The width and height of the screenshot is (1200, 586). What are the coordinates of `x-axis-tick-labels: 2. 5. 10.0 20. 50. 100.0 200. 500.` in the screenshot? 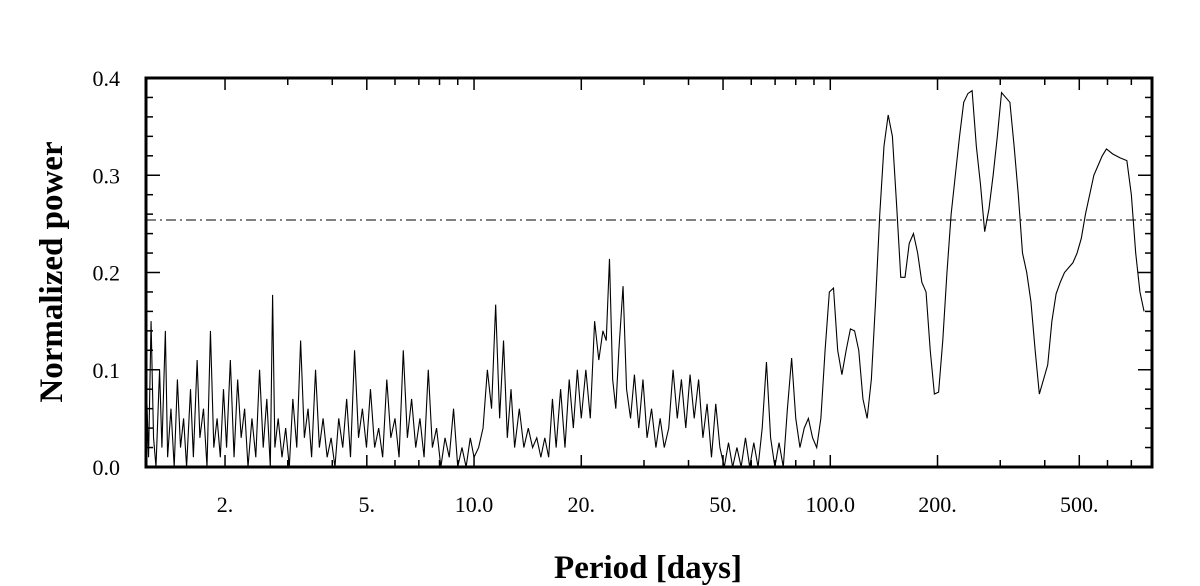 It's located at (658, 504).